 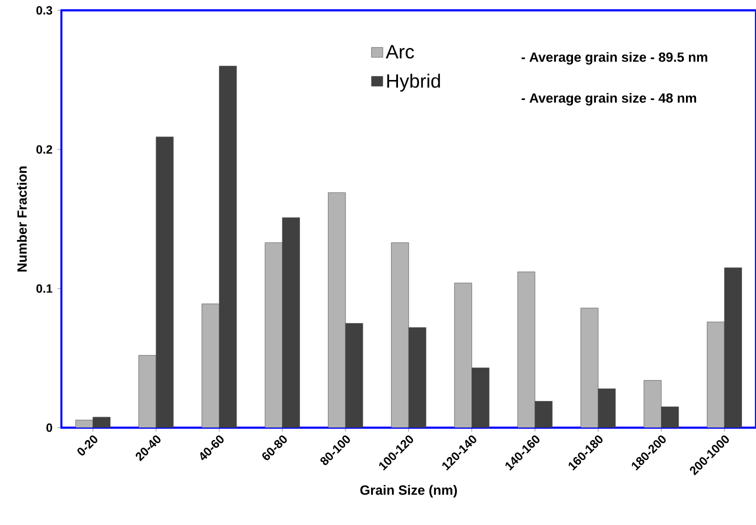 I want to click on y-tick-label: 0, so click(x=49, y=427).